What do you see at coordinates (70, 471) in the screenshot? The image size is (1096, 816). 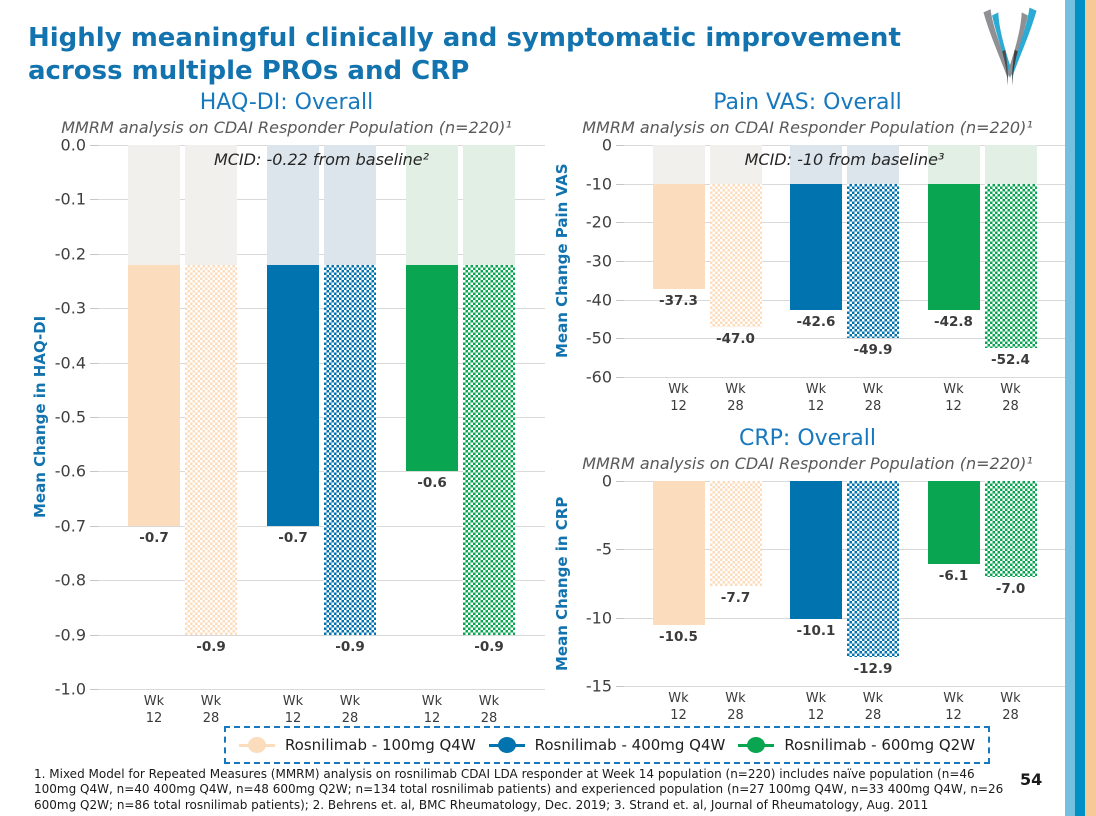 I see `y-tick-label: -0.6` at bounding box center [70, 471].